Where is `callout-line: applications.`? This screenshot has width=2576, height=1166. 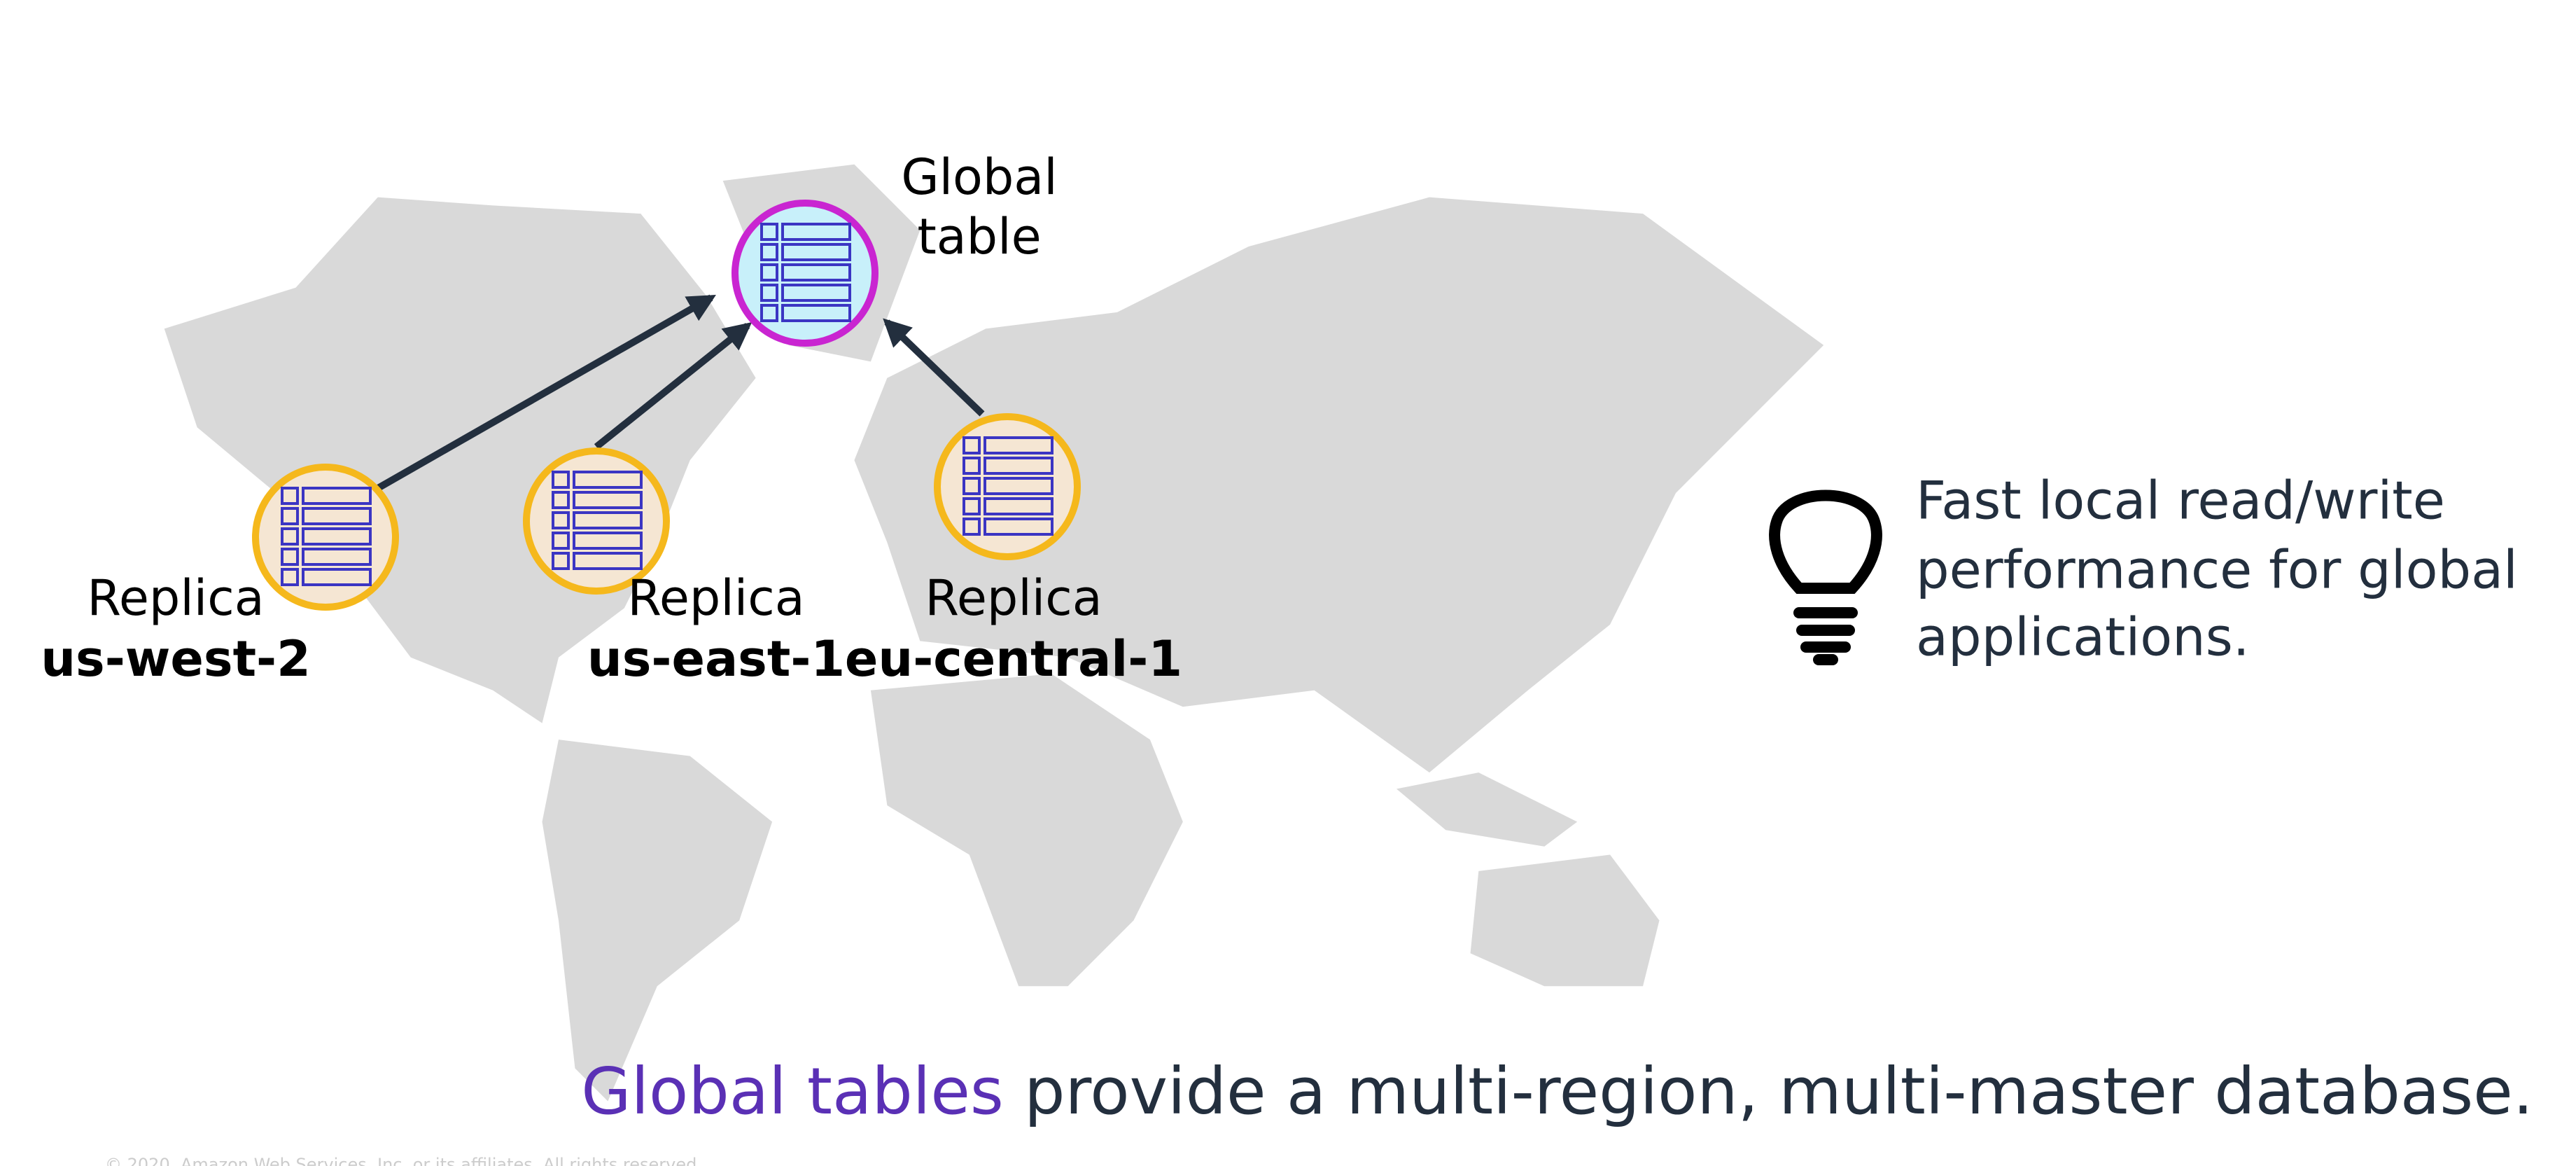
callout-line: applications. is located at coordinates (2083, 637).